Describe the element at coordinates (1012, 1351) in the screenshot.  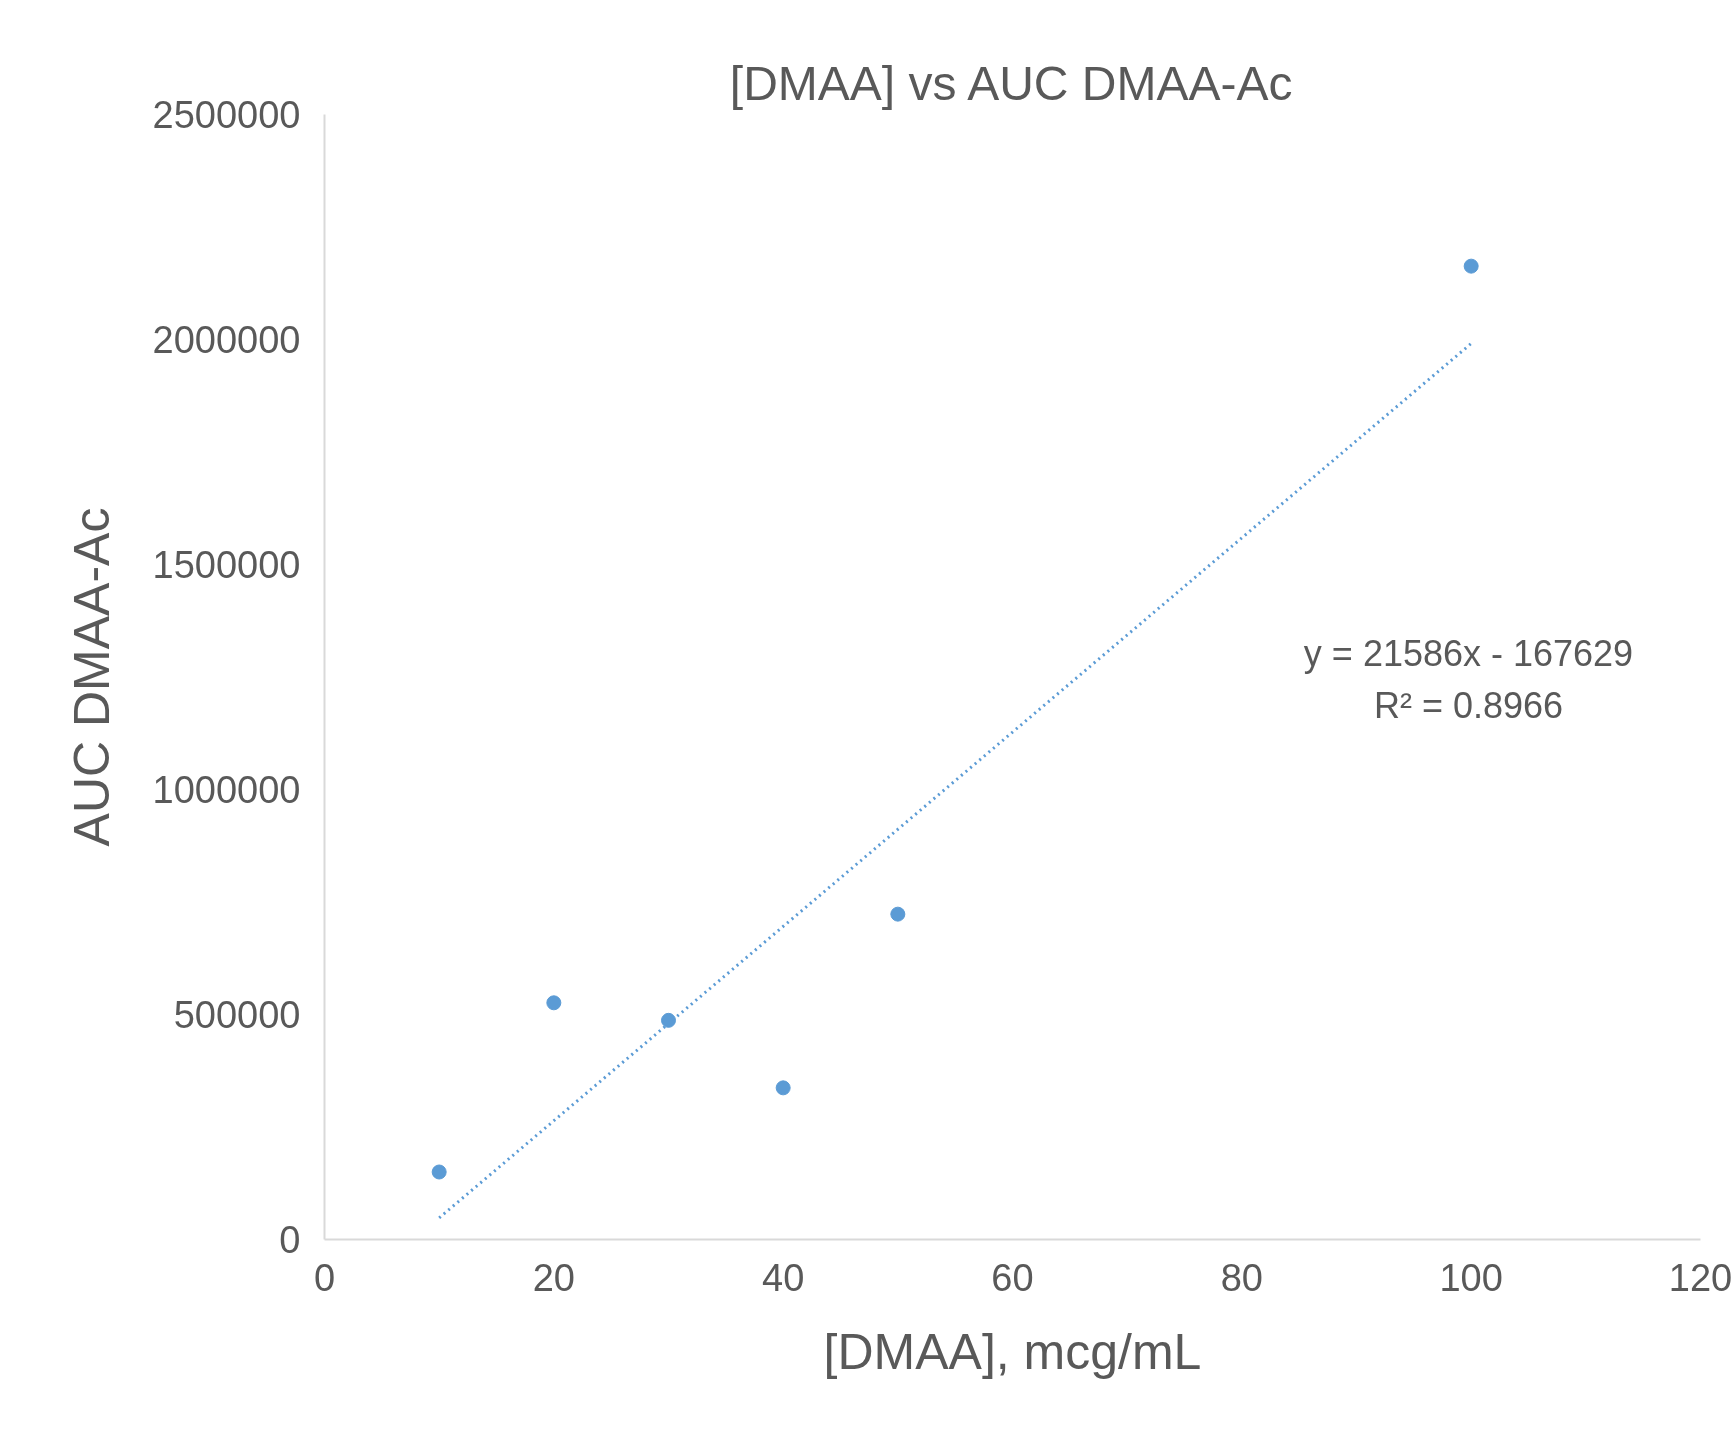
I see `x-axis-title: [DMAA], mcg/mL` at that location.